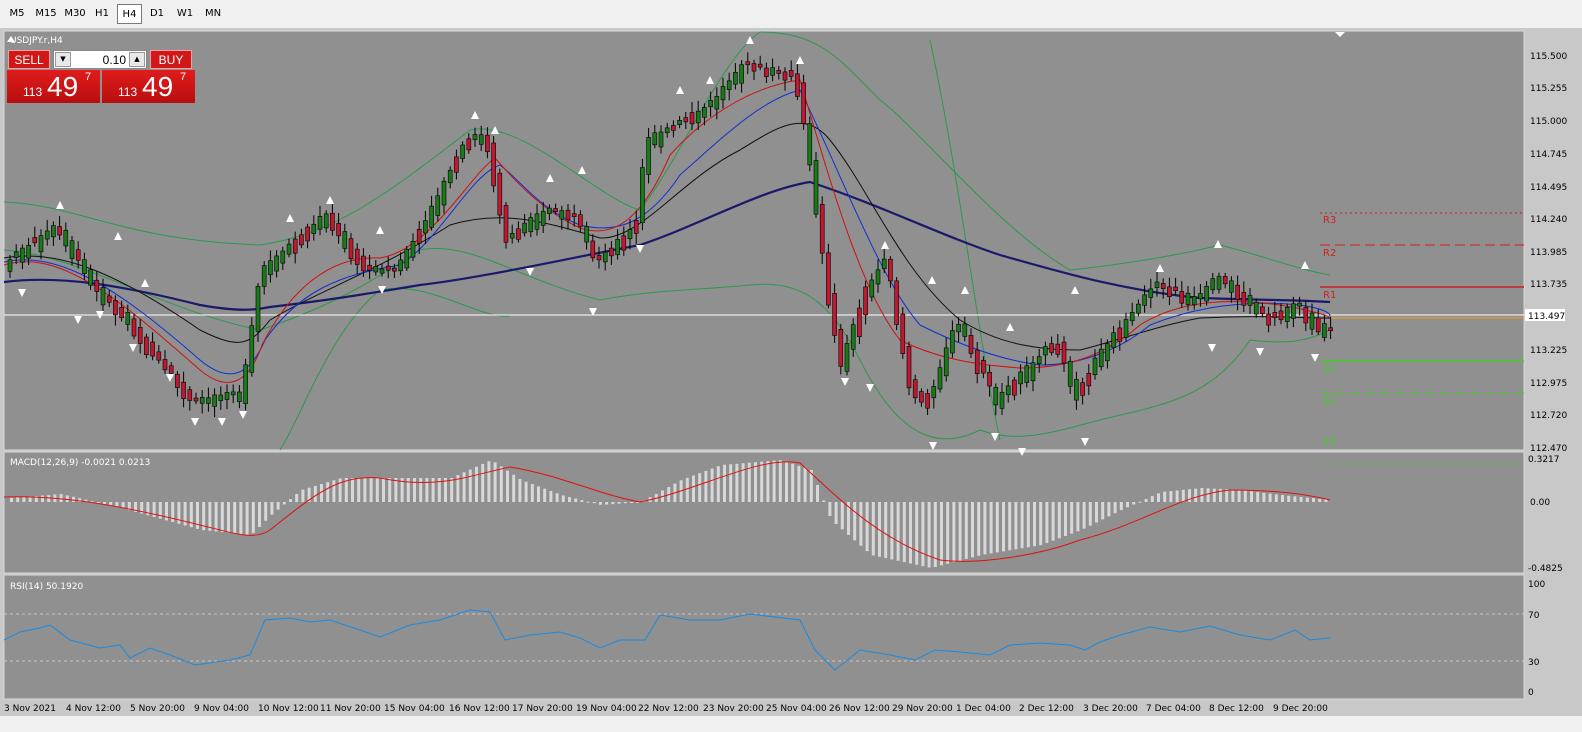  I want to click on tf-m30-button: M30, so click(75, 13).